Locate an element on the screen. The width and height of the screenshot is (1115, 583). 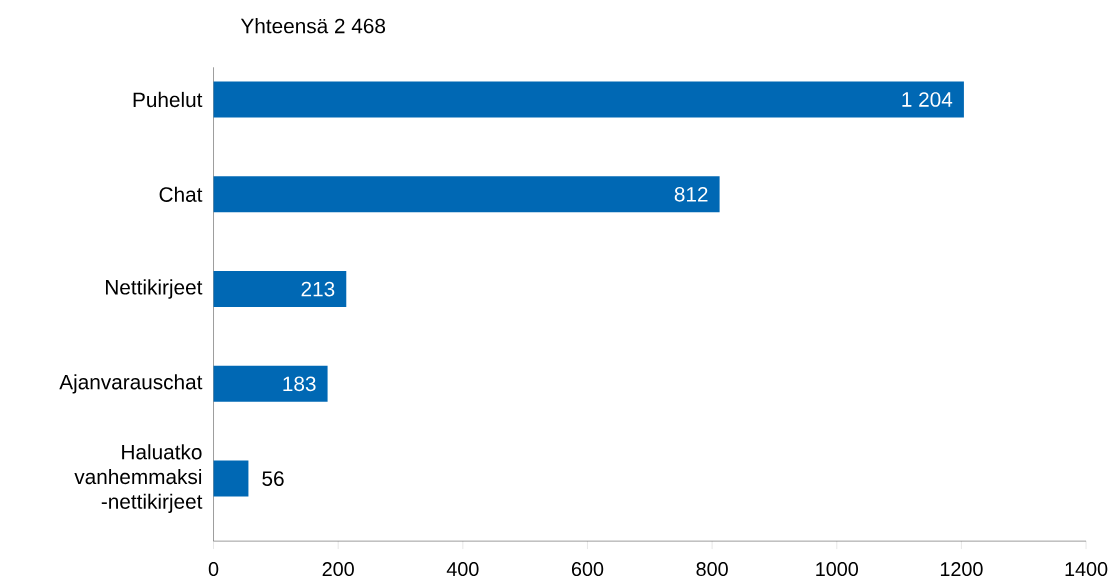
y-tick-label: Nettikirjeet is located at coordinates (154, 289).